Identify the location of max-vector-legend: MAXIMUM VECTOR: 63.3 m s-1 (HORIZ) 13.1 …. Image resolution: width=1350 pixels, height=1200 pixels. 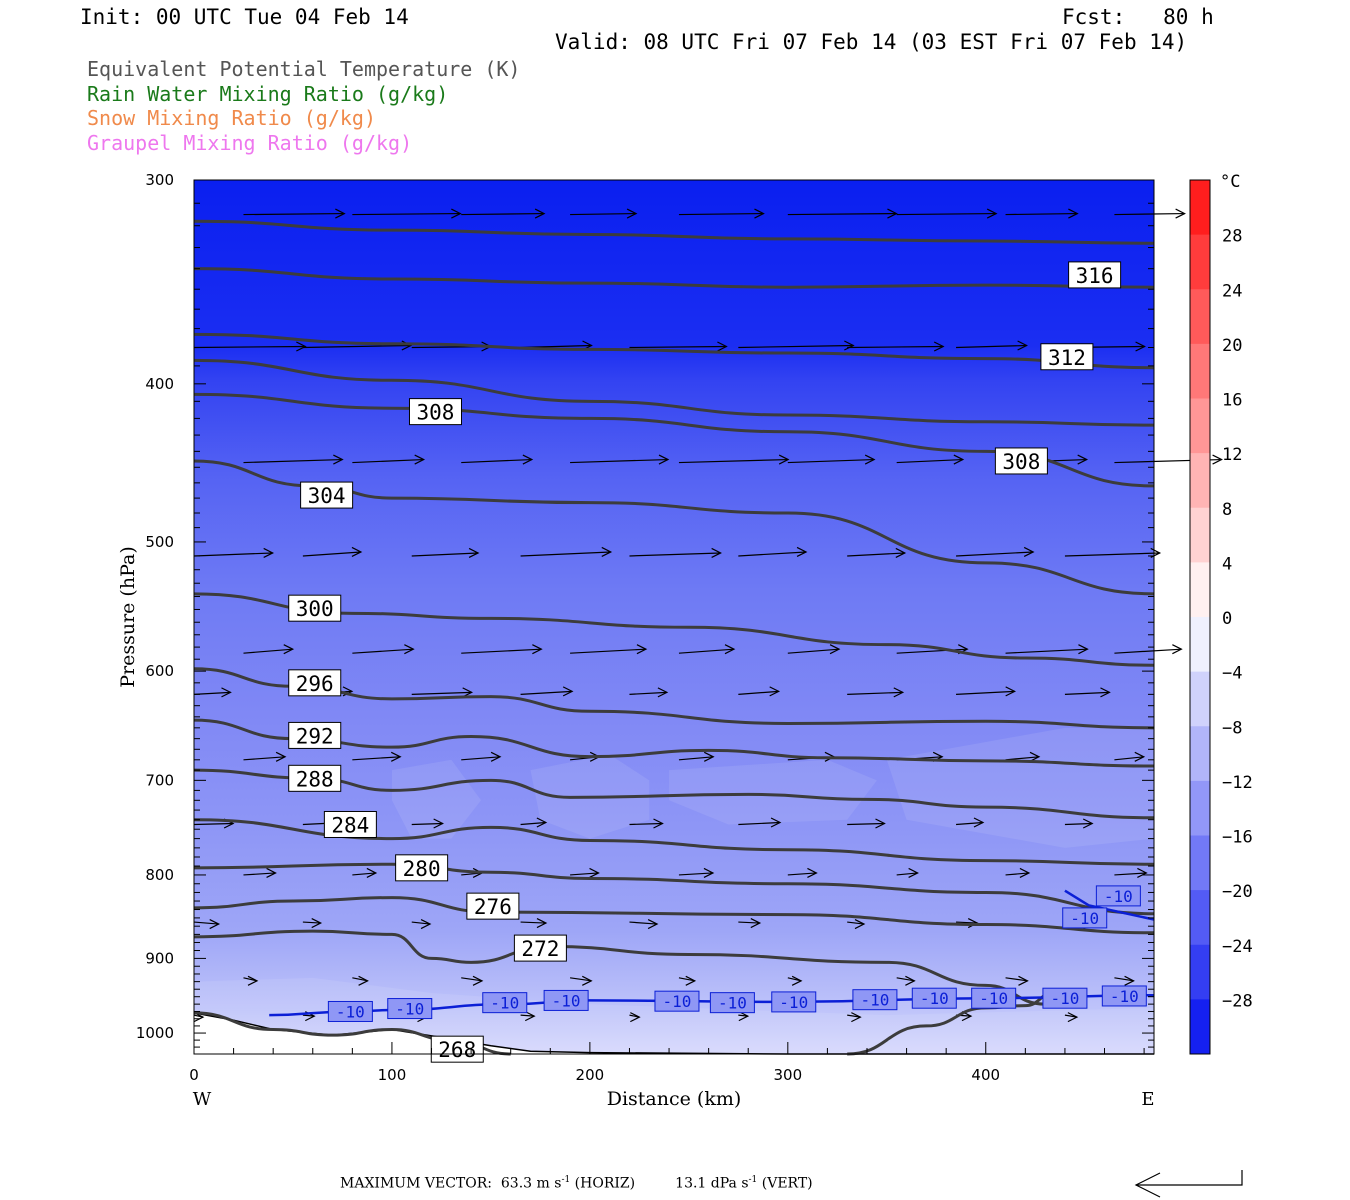
(576, 1183).